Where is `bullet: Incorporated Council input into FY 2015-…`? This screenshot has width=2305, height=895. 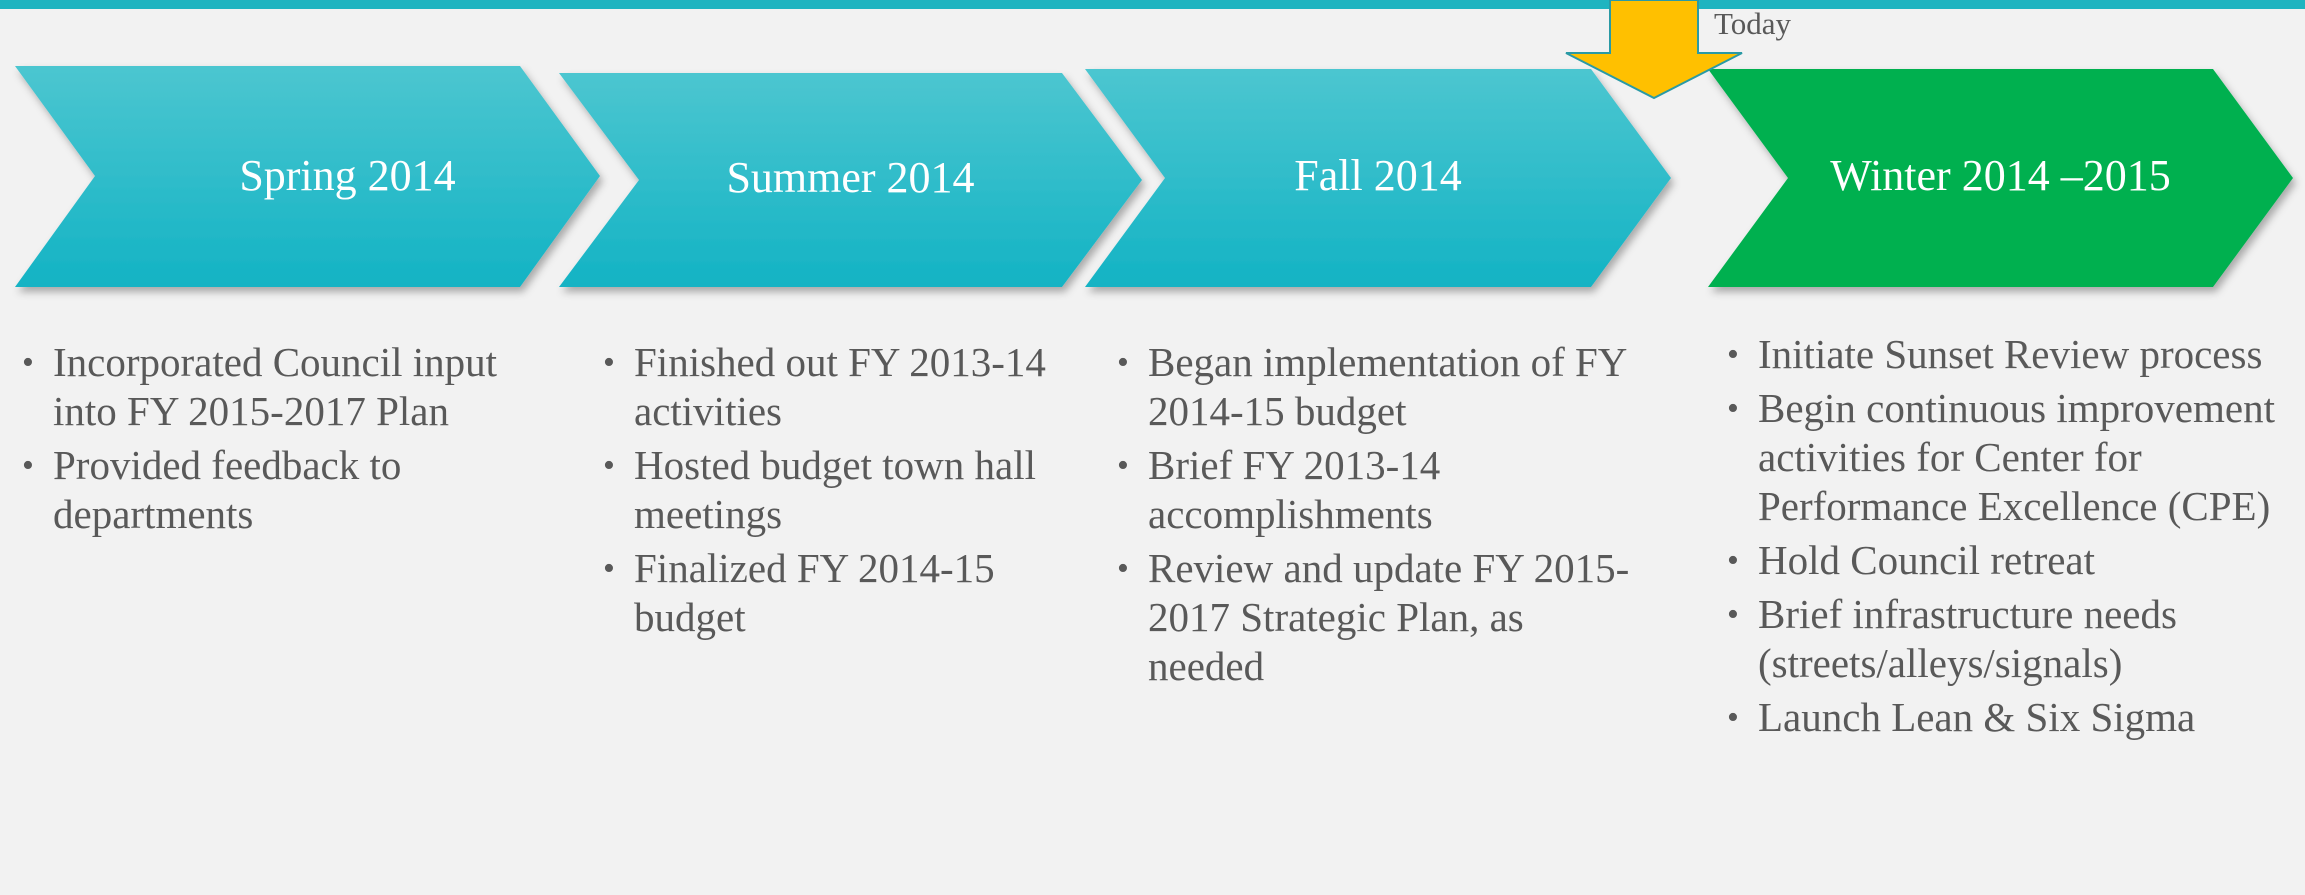 bullet: Incorporated Council input into FY 2015-… is located at coordinates (262, 387).